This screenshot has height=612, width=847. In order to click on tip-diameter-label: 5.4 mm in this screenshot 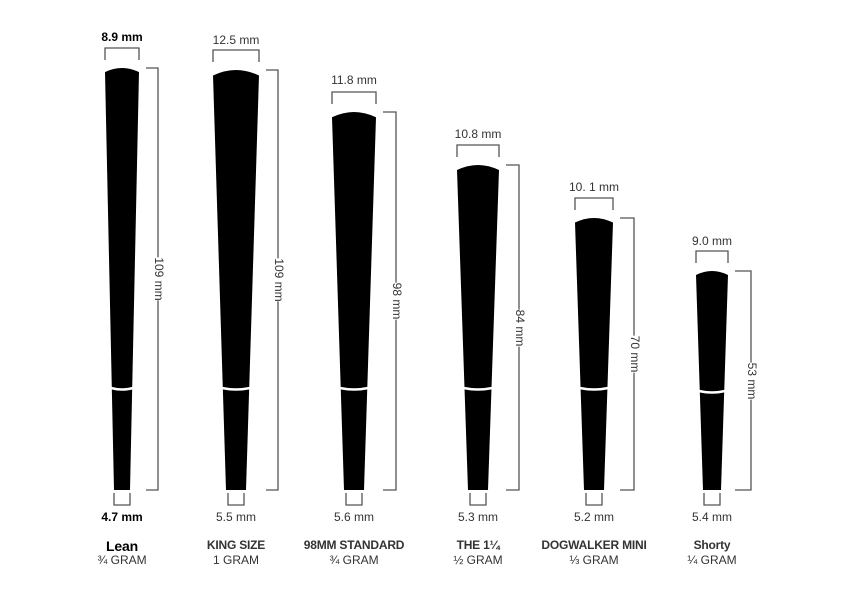, I will do `click(712, 517)`.